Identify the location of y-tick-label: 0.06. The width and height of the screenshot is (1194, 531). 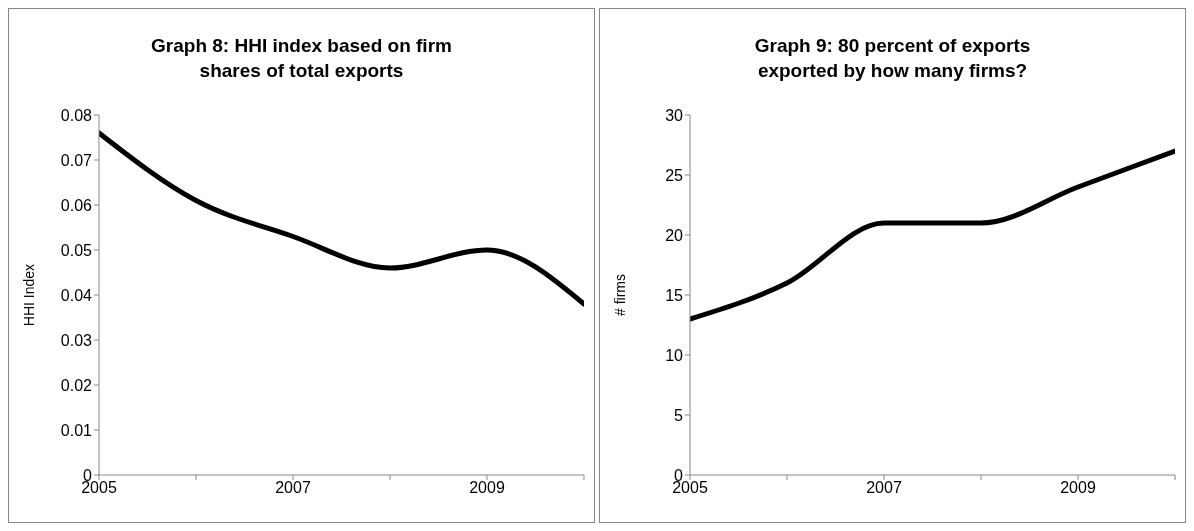
(76, 205).